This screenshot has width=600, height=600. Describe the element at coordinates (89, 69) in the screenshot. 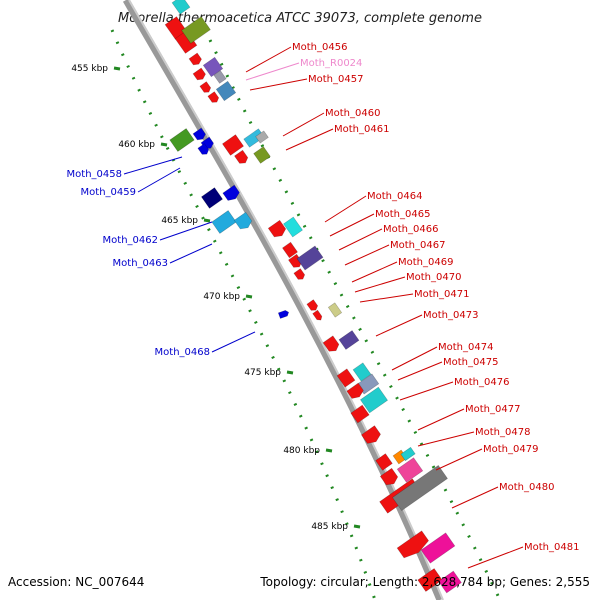

I see `kbp-tick-label: 455 kbp` at that location.